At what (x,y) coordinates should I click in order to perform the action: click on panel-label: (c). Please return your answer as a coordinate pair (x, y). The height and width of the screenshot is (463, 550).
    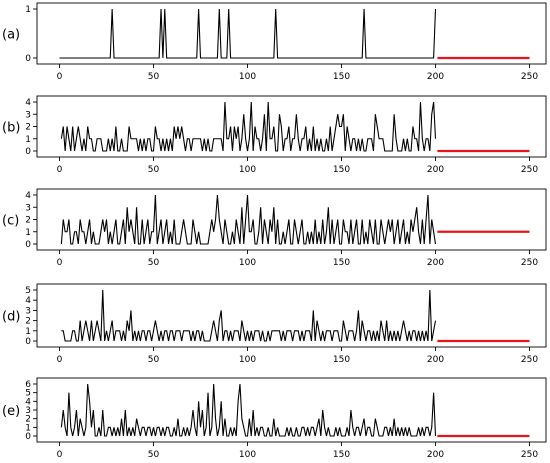
    Looking at the image, I should click on (10, 221).